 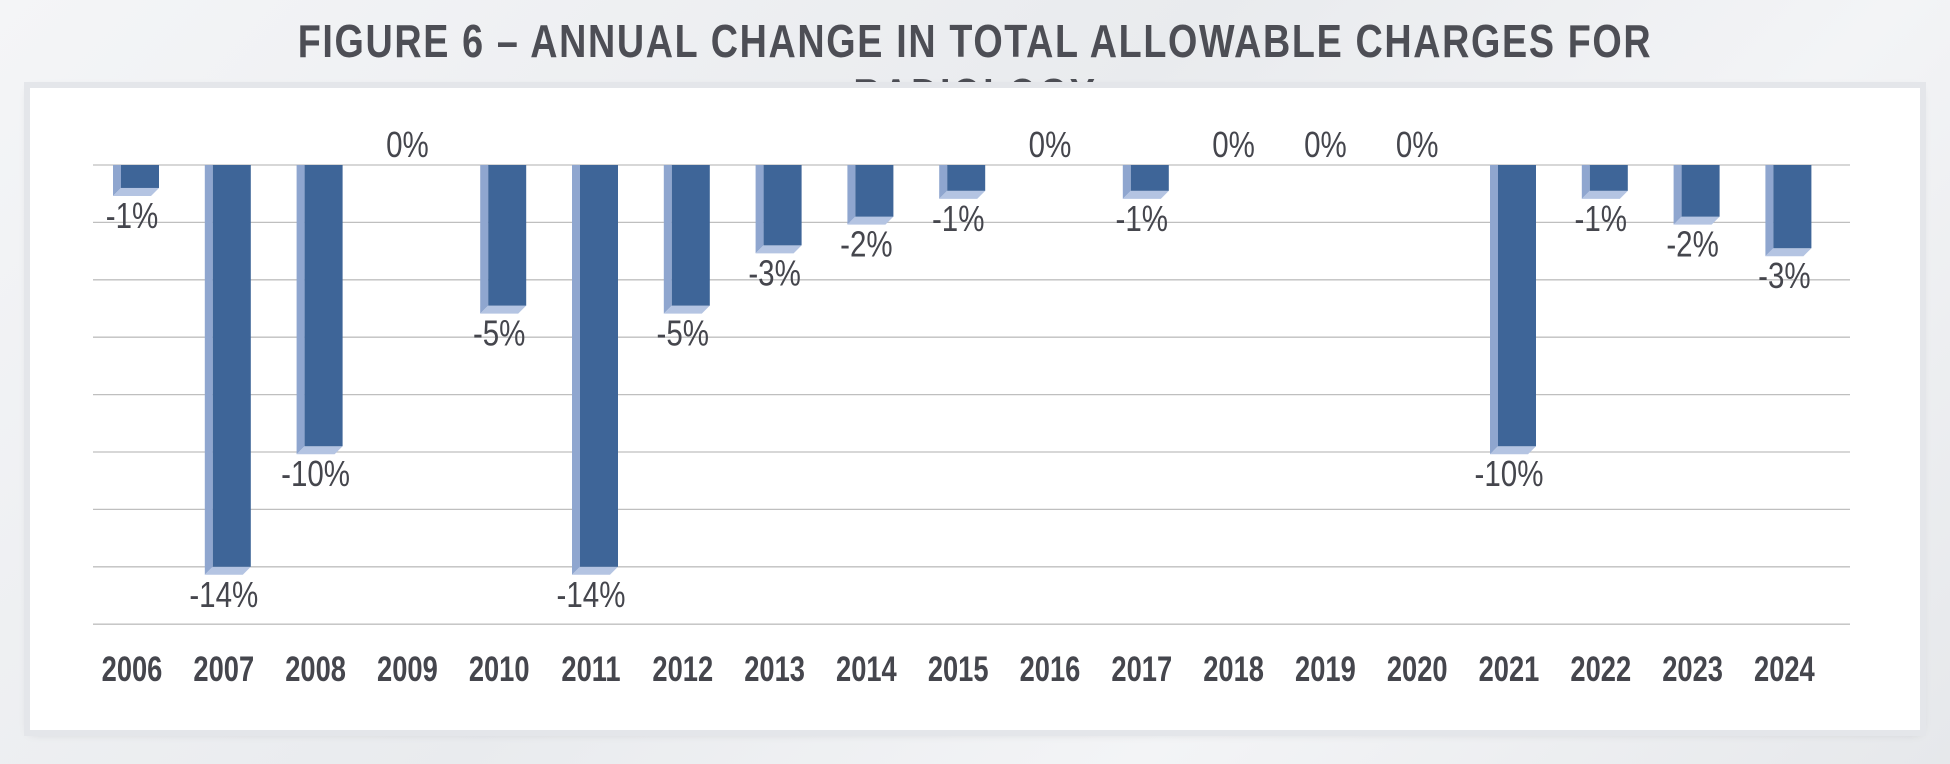 What do you see at coordinates (682, 669) in the screenshot?
I see `x-tick-label: 2012` at bounding box center [682, 669].